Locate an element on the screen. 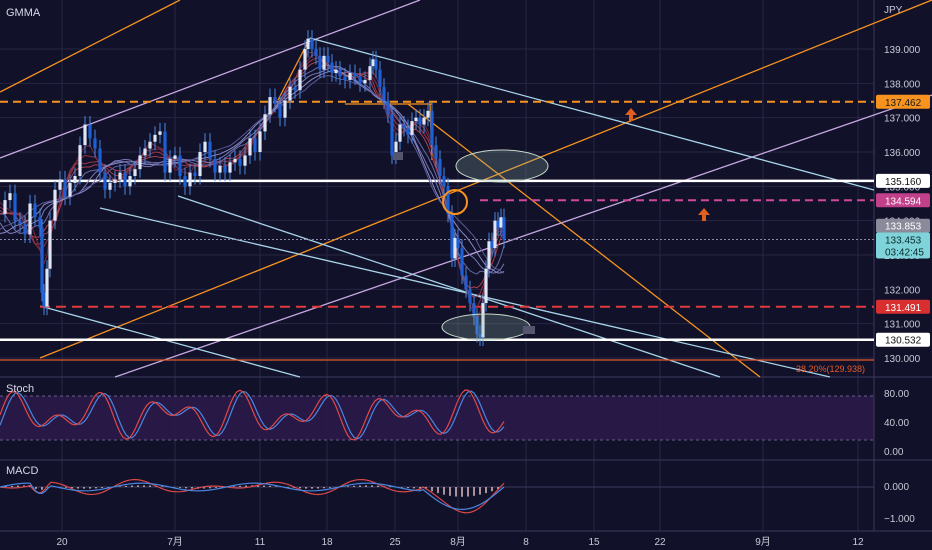 The width and height of the screenshot is (932, 550). annotations is located at coordinates (551, 224).